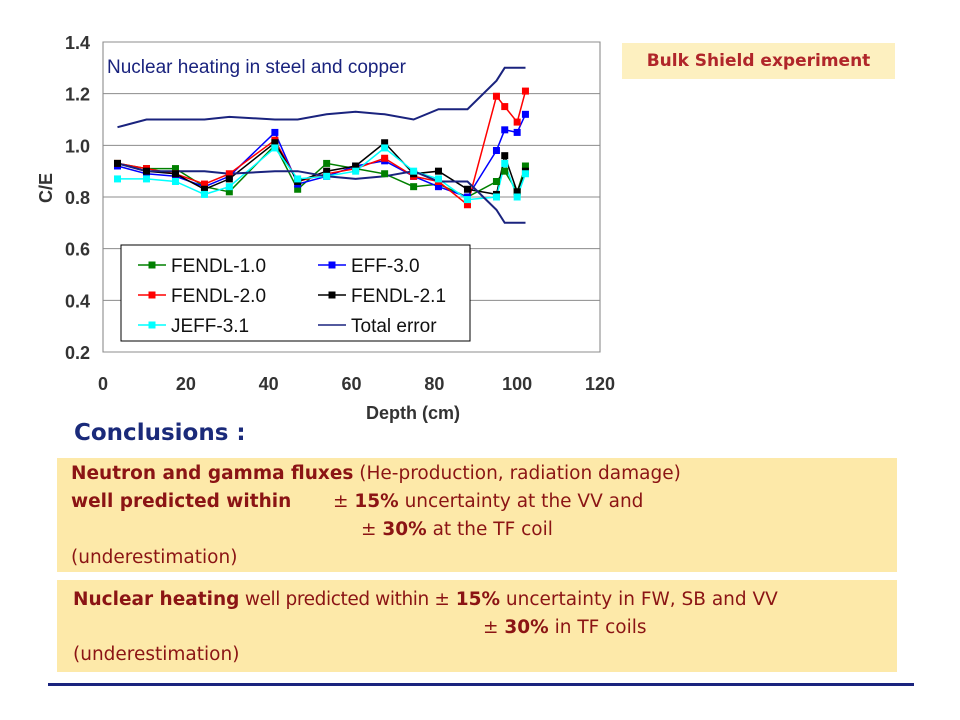 This screenshot has width=960, height=720. What do you see at coordinates (77, 146) in the screenshot?
I see `y-tick-label: 1.0` at bounding box center [77, 146].